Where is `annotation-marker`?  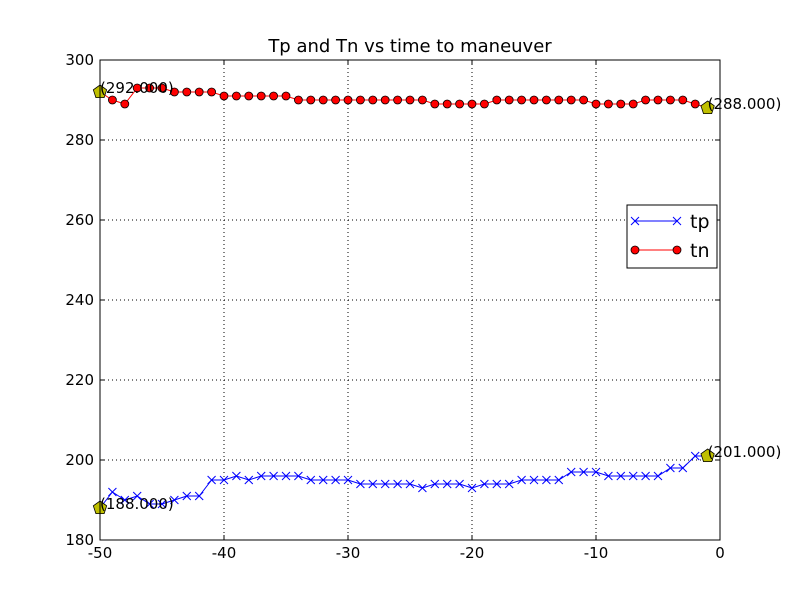 annotation-marker is located at coordinates (707, 455).